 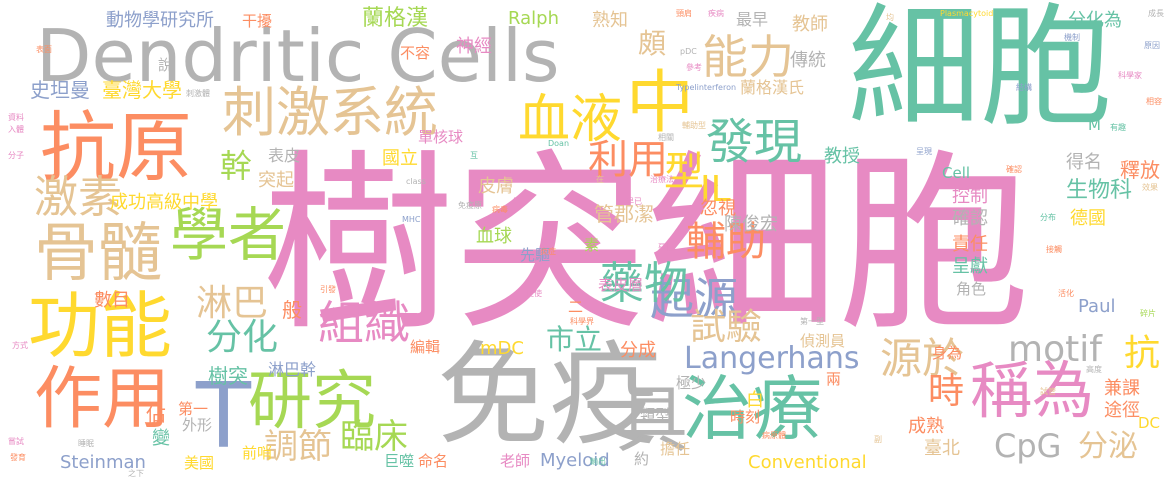 What do you see at coordinates (548, 251) in the screenshot?
I see `word-t-tiny25: 炎症` at bounding box center [548, 251].